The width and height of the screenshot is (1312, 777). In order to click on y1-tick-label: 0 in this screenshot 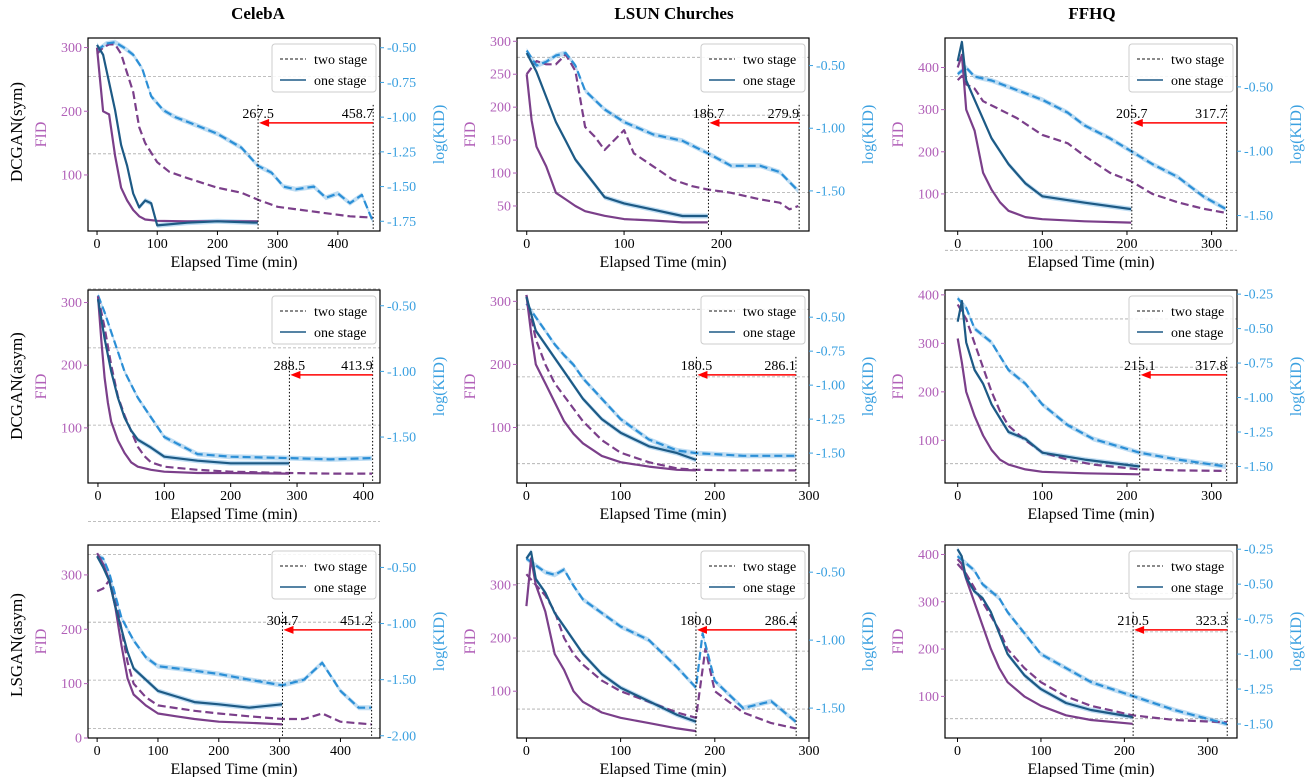, I will do `click(78, 739)`.